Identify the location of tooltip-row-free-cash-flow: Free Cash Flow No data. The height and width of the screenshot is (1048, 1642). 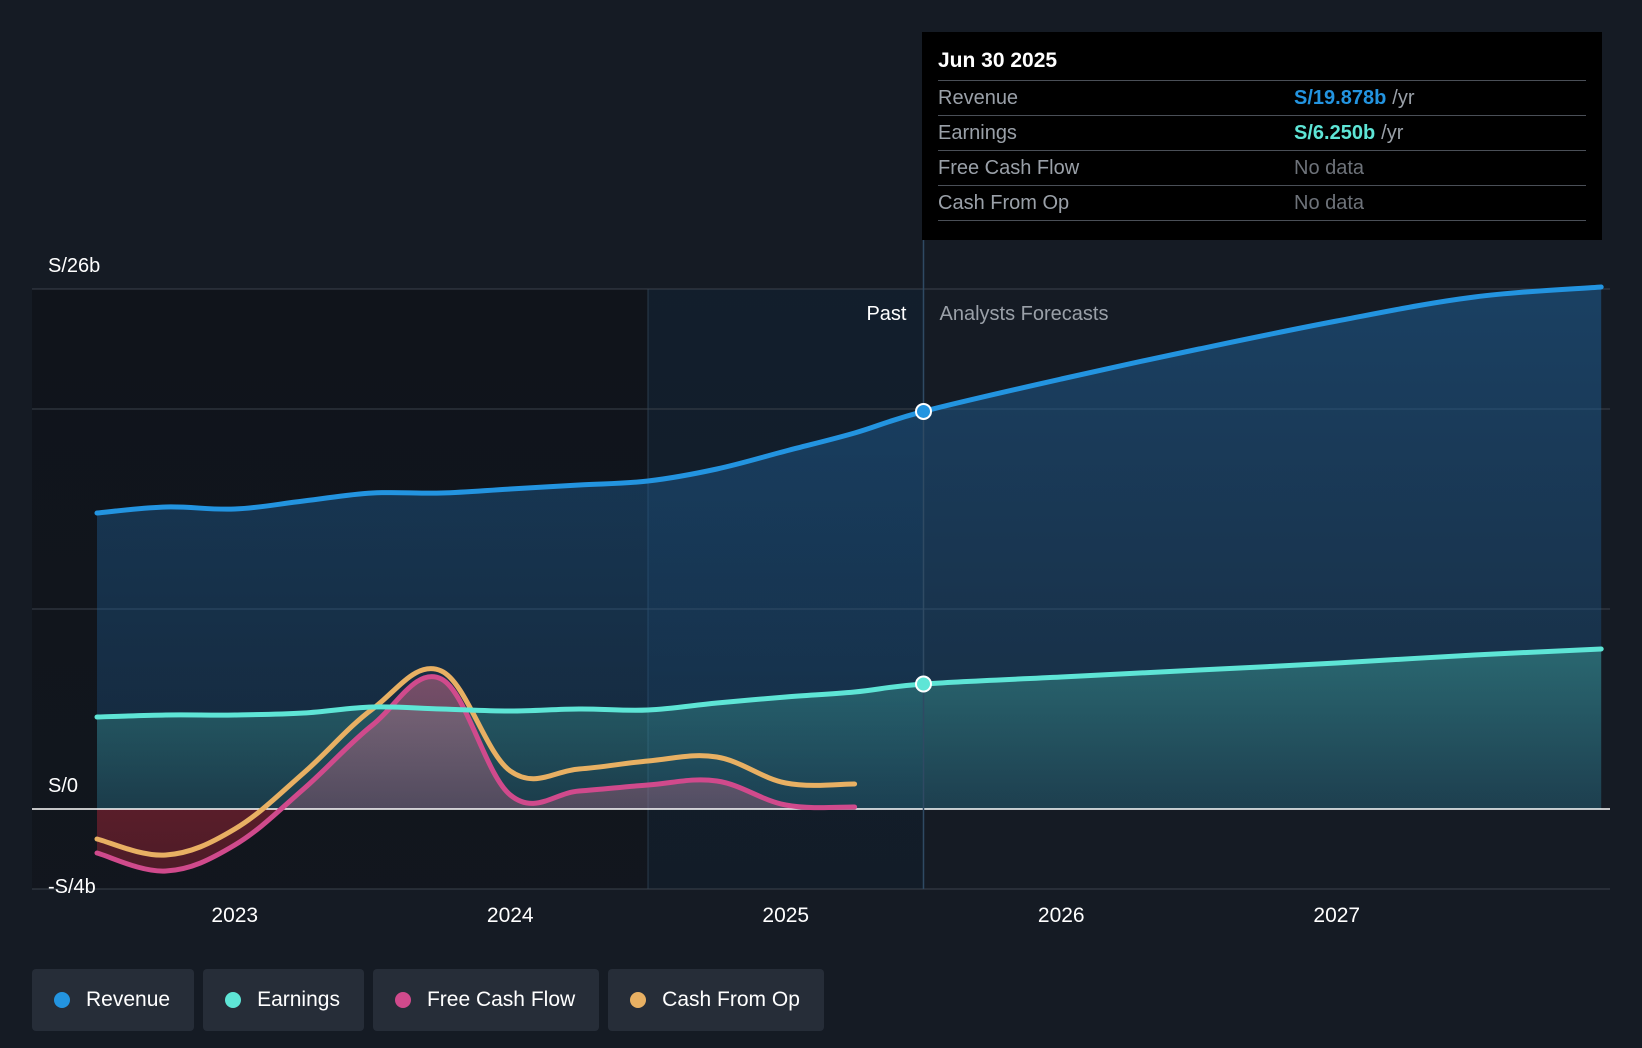
(1262, 168).